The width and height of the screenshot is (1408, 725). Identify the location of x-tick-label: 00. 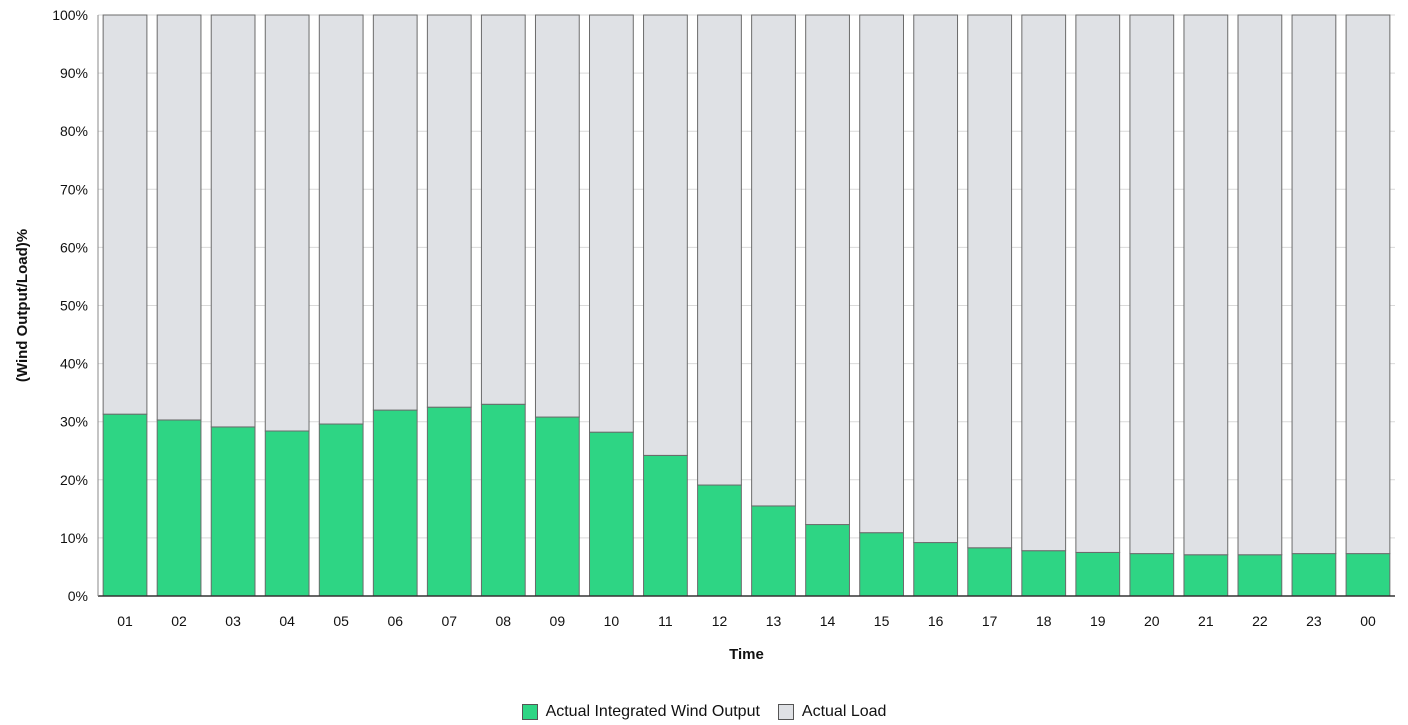
(1368, 621).